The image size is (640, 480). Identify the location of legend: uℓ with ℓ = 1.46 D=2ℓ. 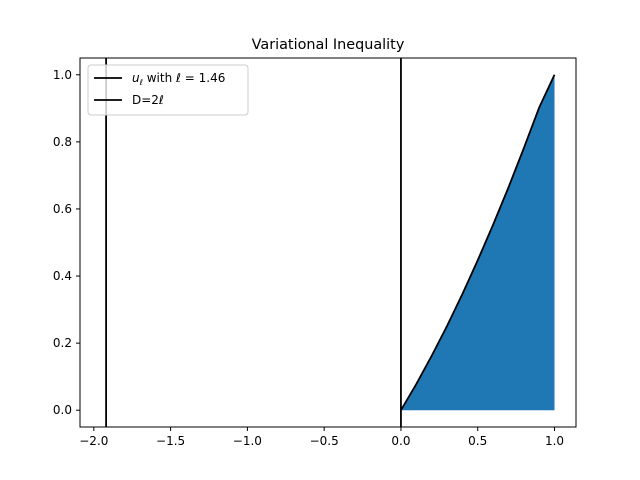
(168, 90).